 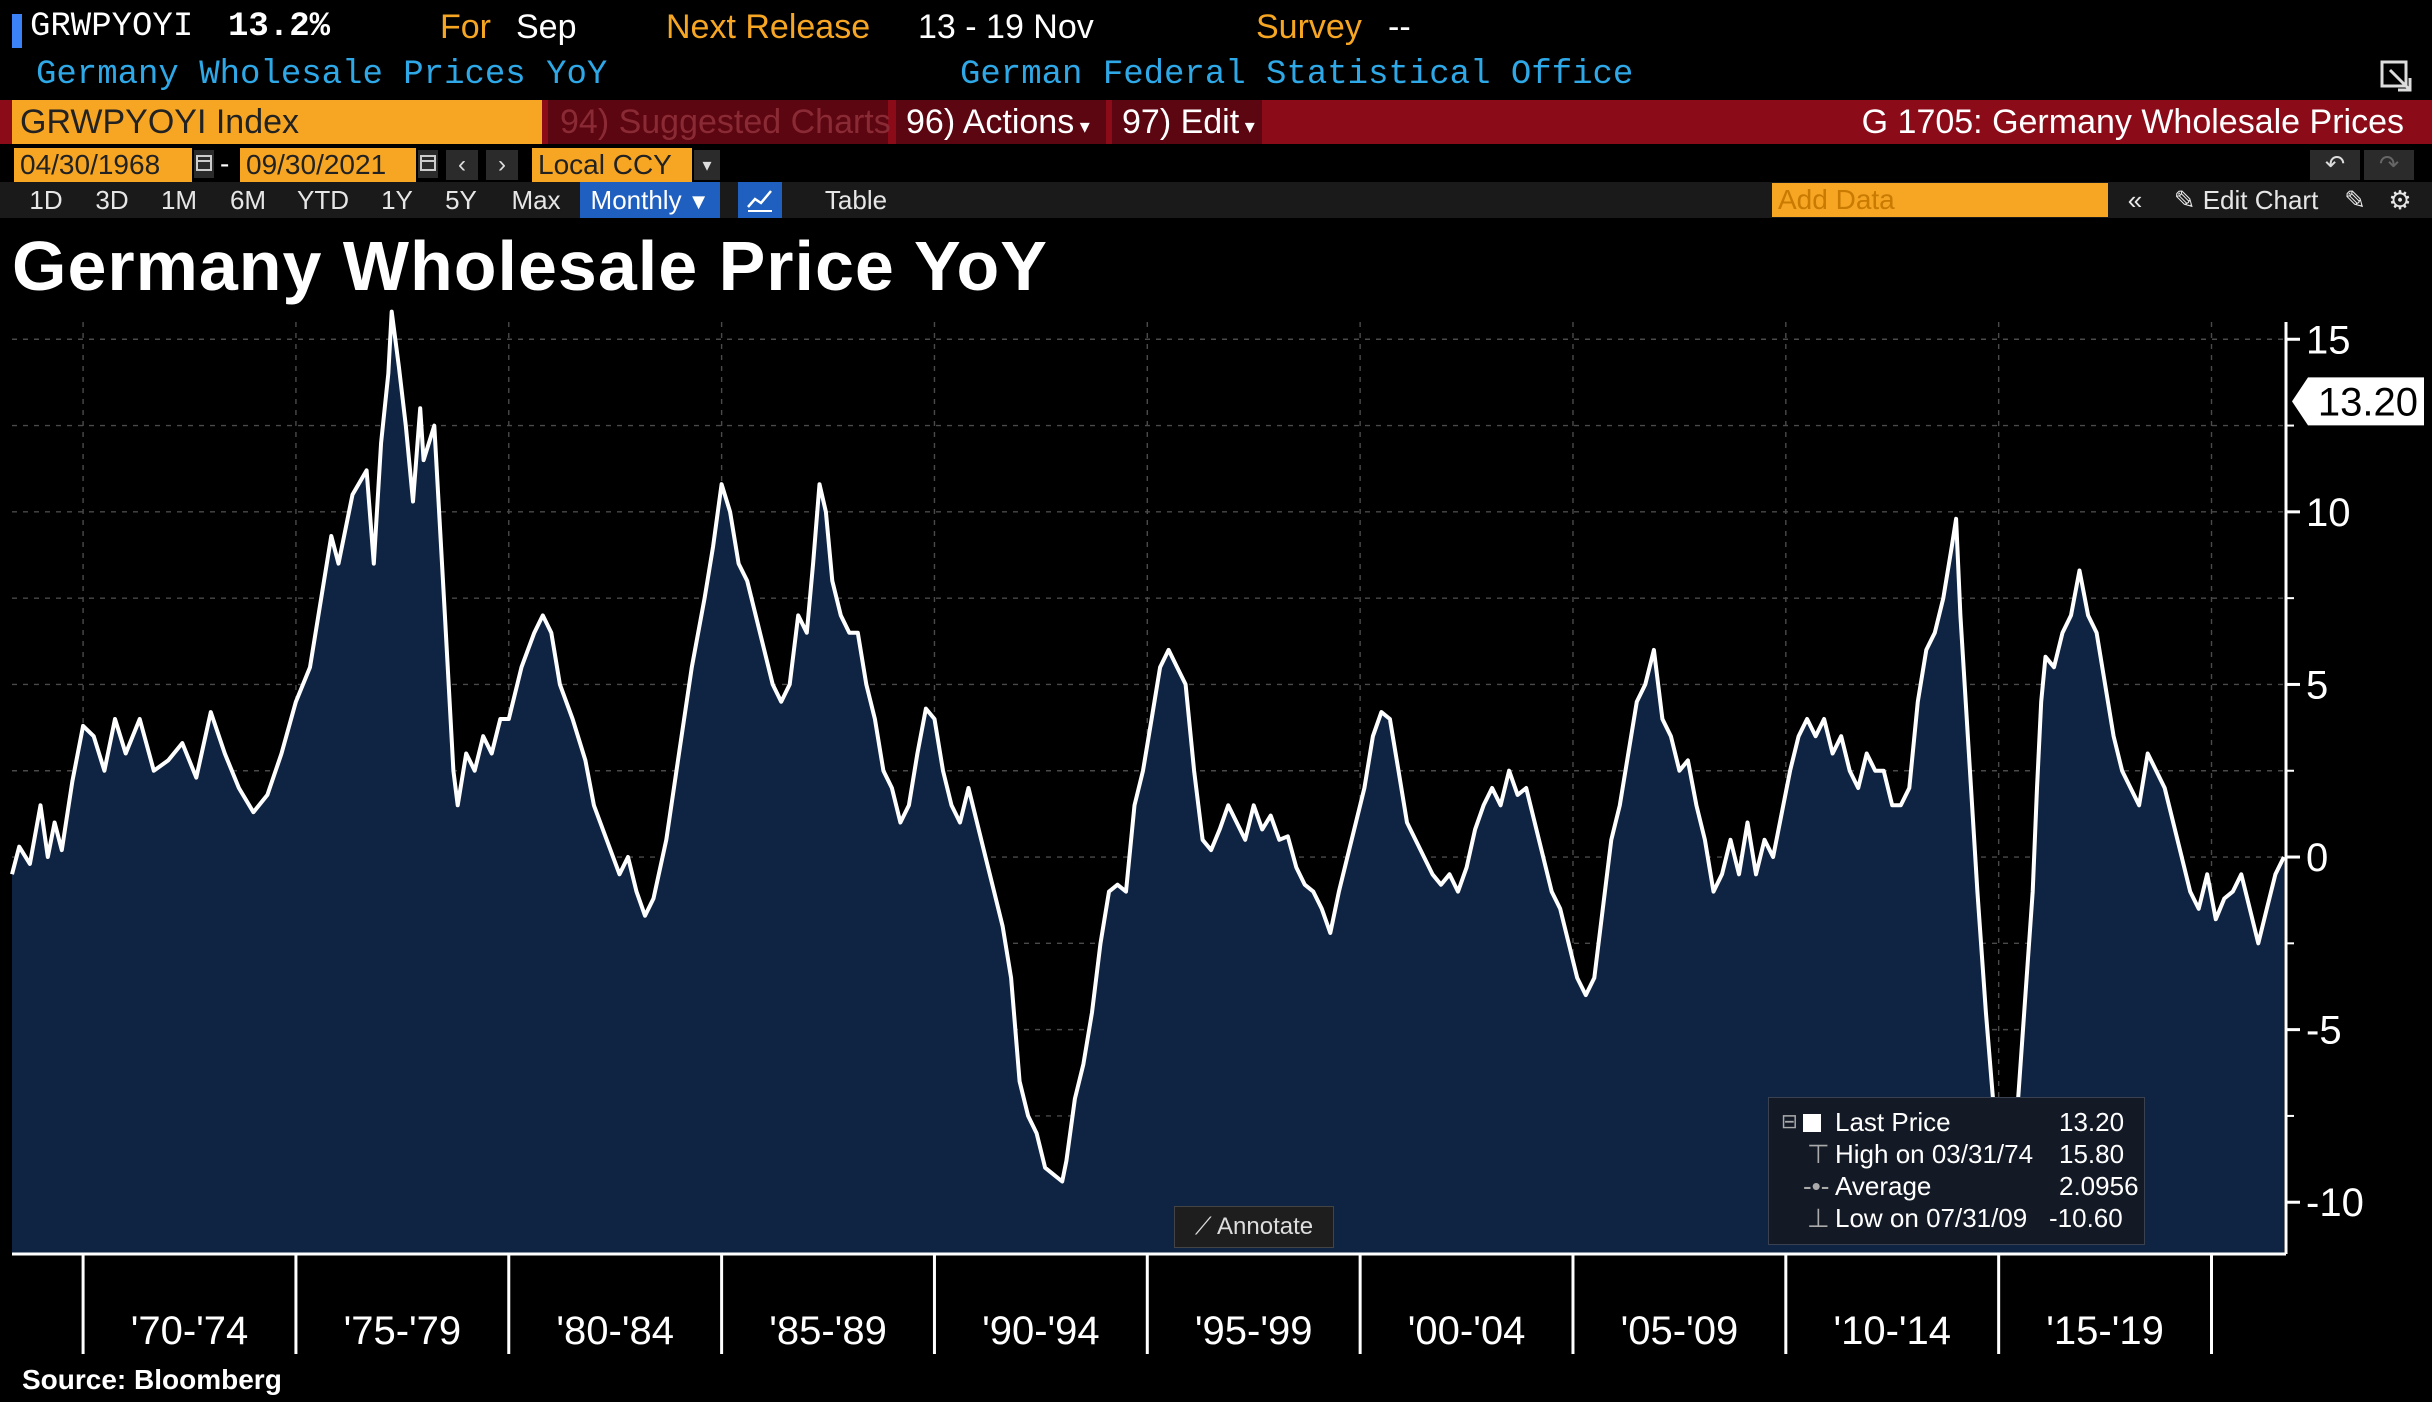 I want to click on x-category-label: '90-'94, so click(x=1041, y=1331).